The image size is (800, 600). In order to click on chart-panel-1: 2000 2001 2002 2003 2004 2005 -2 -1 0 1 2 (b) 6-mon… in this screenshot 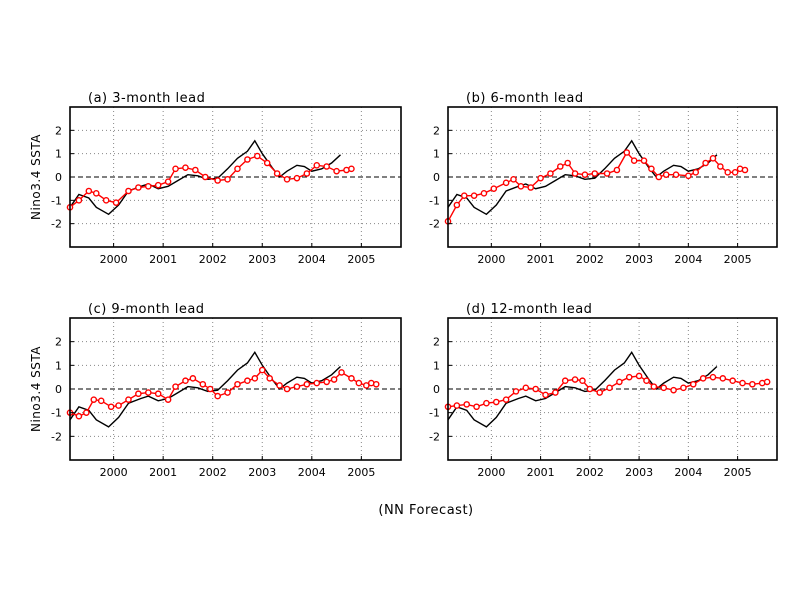, I will do `click(603, 178)`.